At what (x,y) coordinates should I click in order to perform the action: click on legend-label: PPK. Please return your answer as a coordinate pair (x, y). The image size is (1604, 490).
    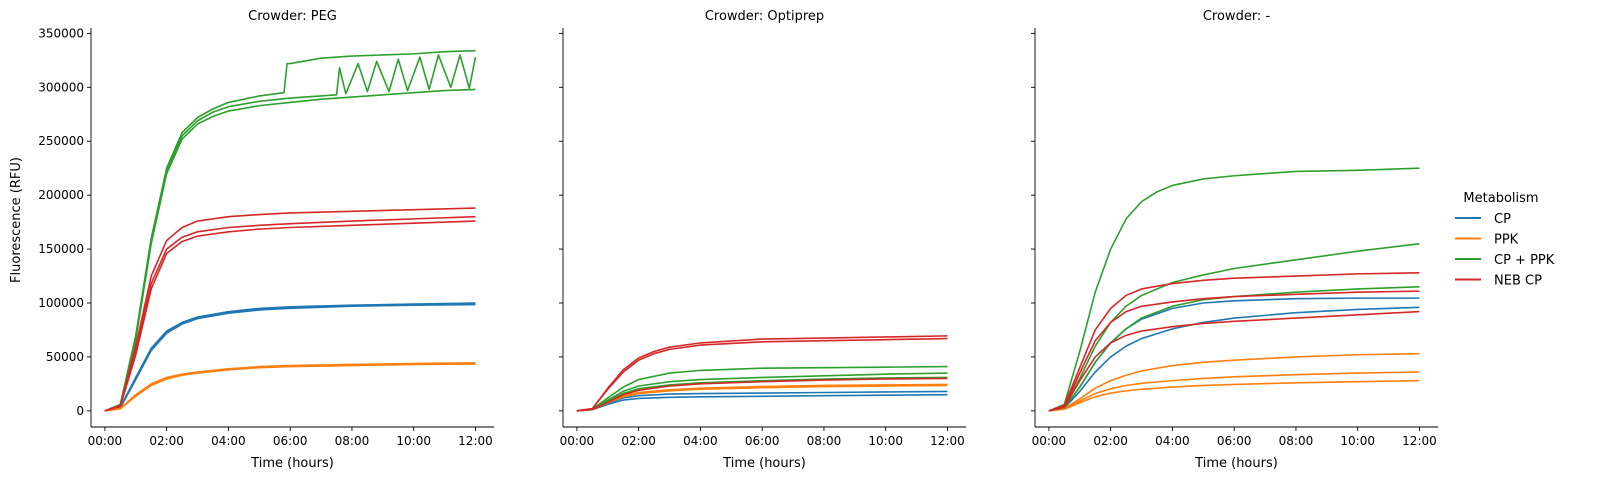
    Looking at the image, I should click on (1506, 240).